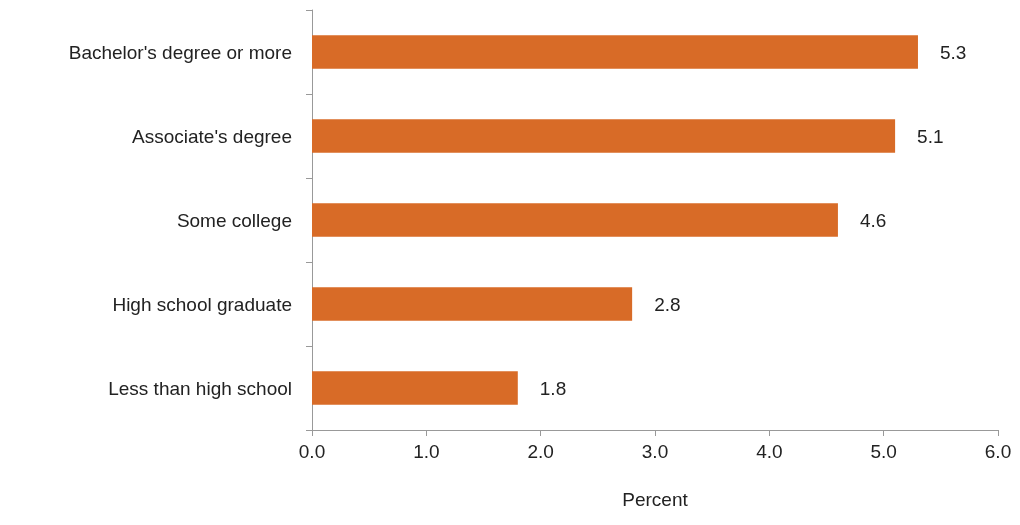 The height and width of the screenshot is (525, 1020). I want to click on x-tick-label: 2.0, so click(540, 451).